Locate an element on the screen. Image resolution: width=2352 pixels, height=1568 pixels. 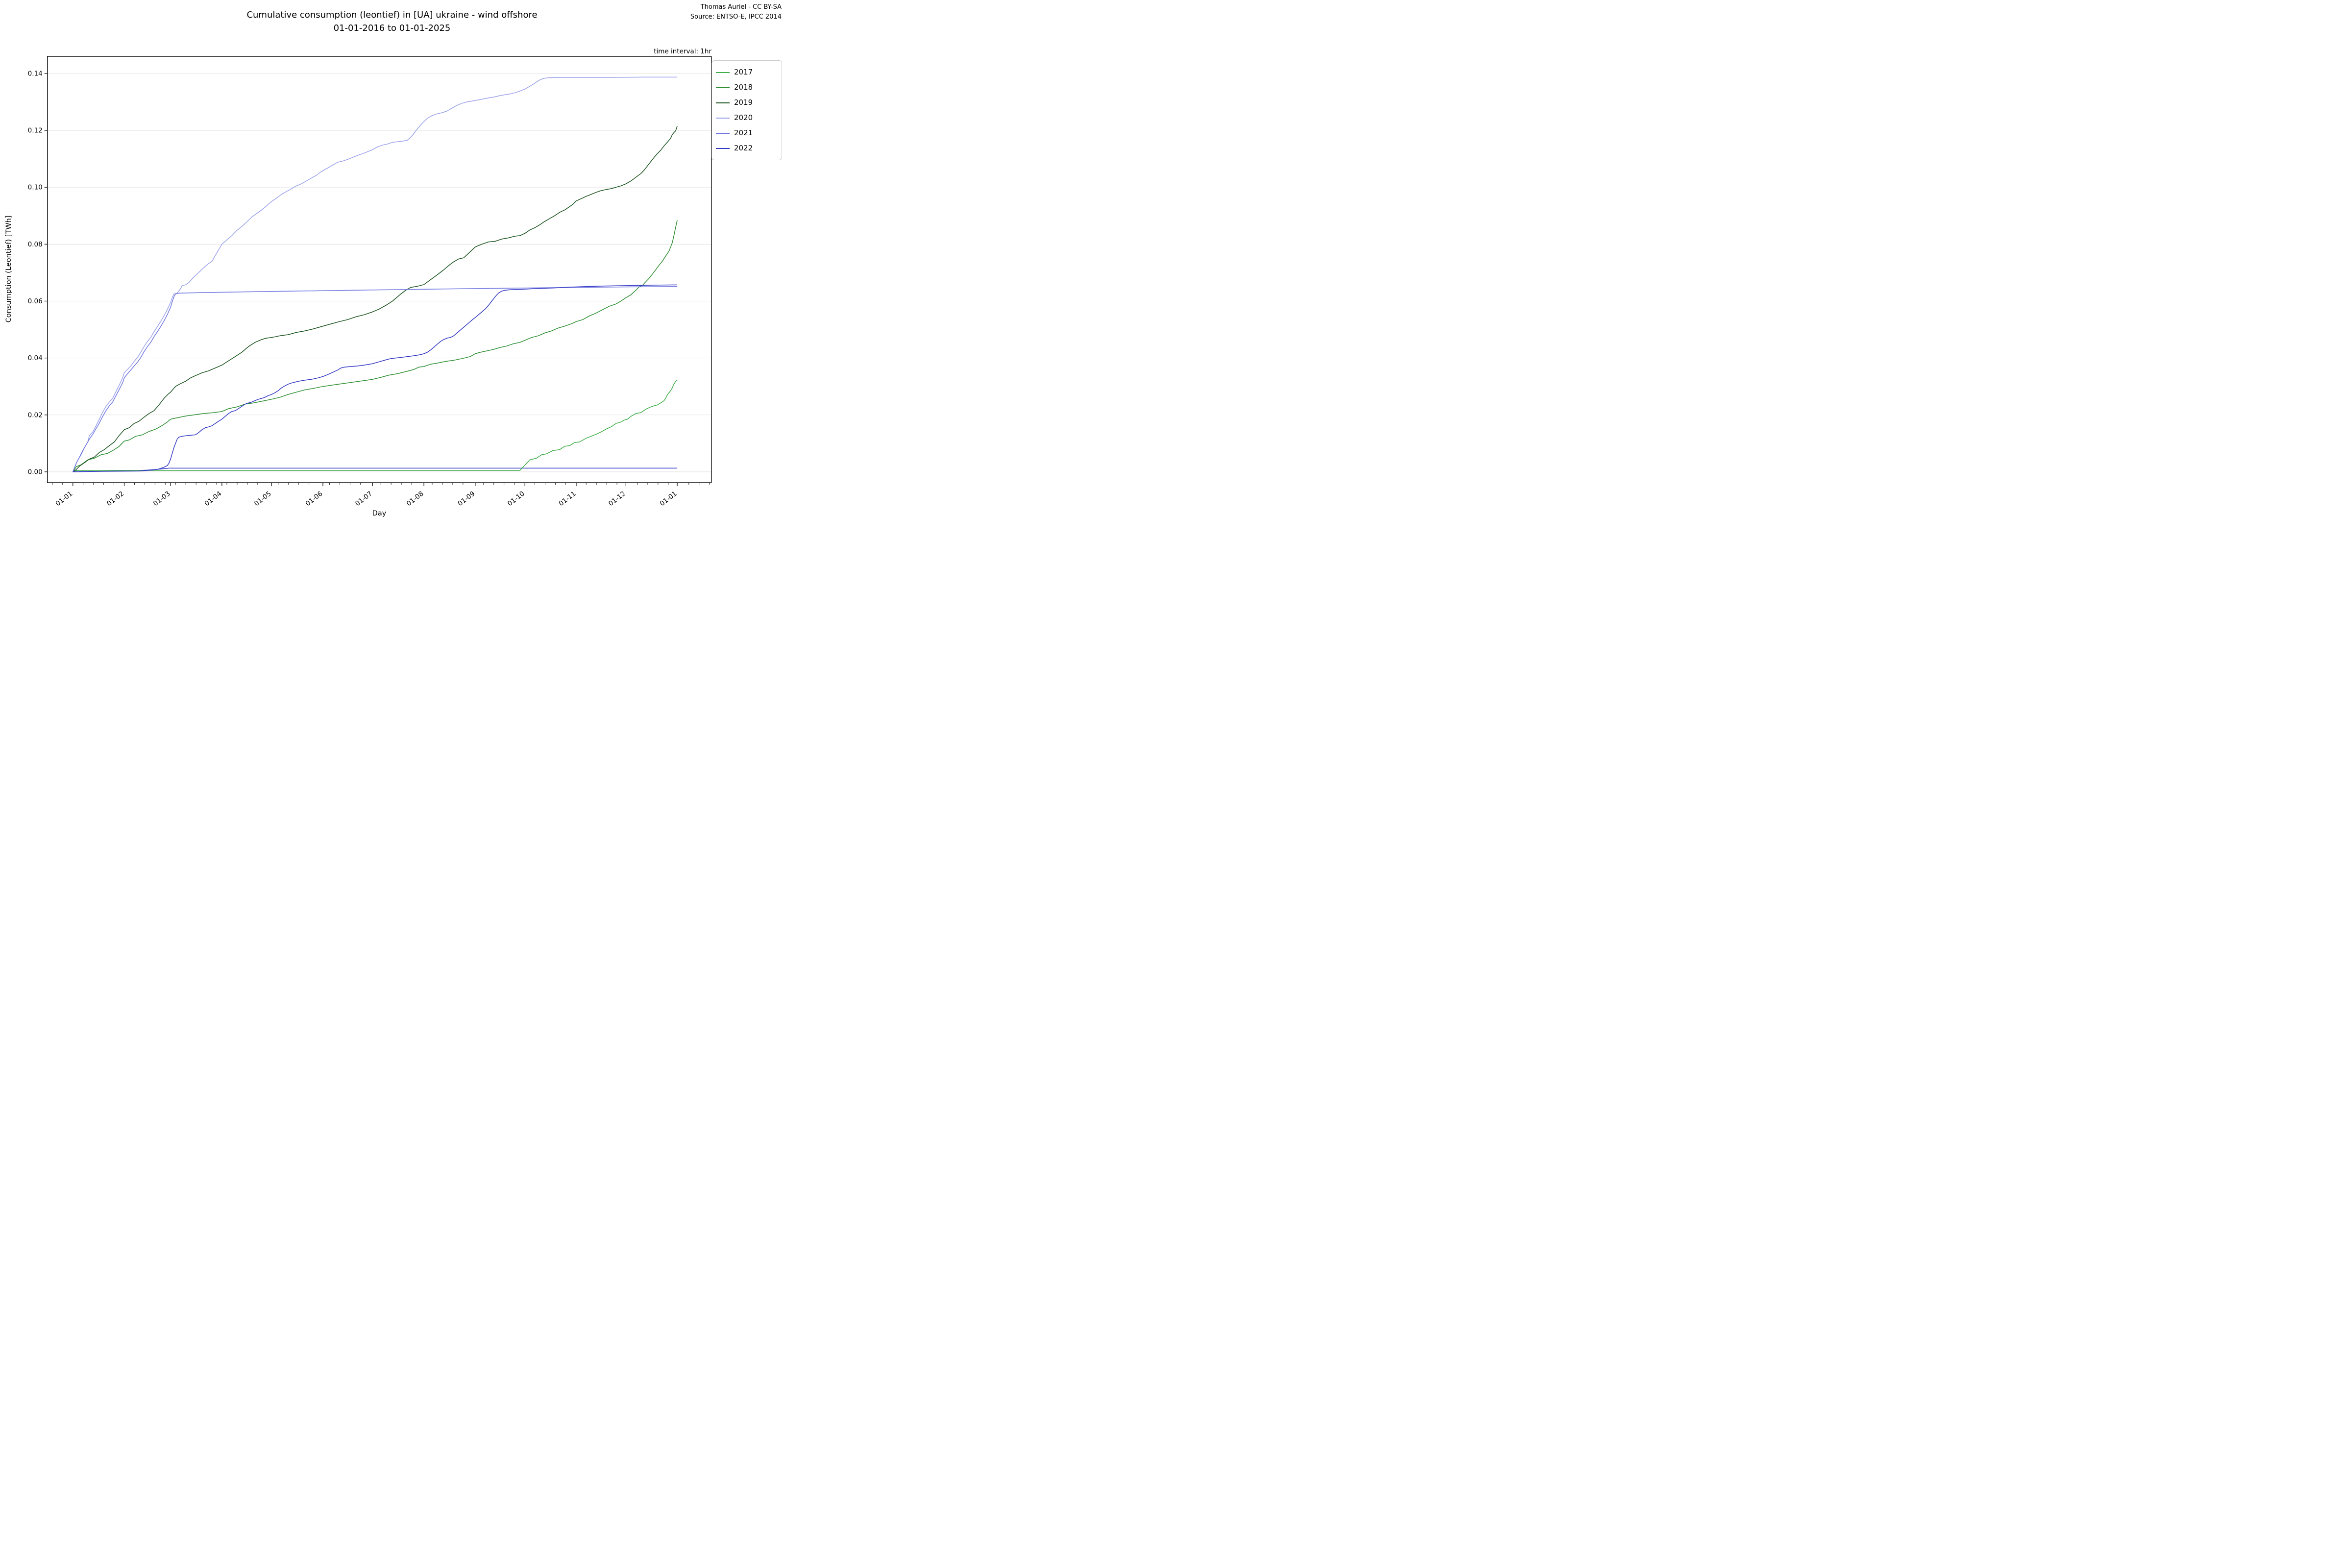
legend-line-sample-2019 is located at coordinates (723, 102).